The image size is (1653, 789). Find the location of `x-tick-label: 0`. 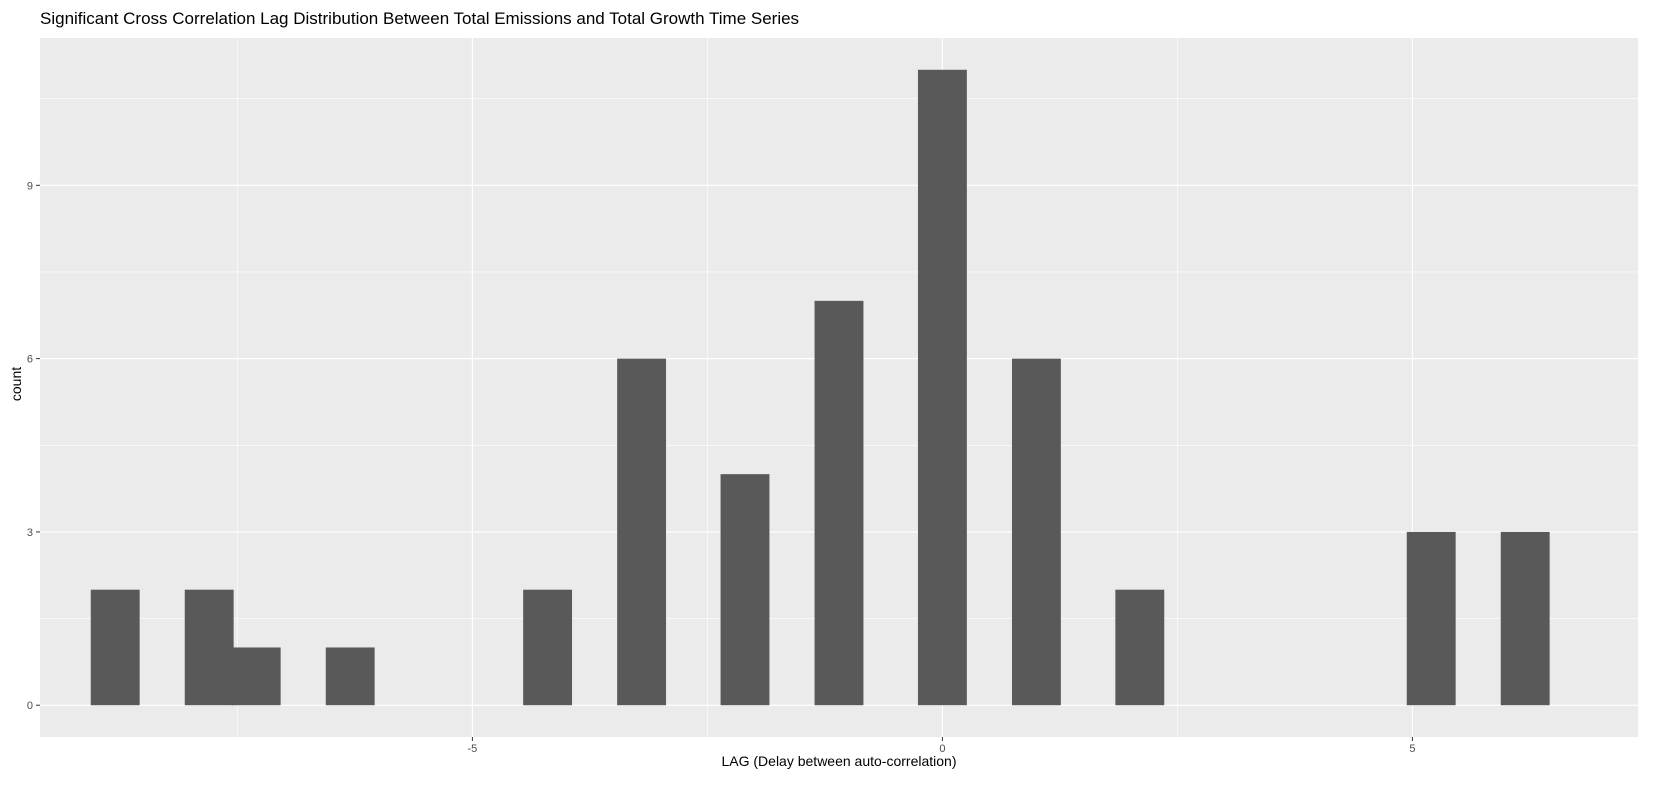

x-tick-label: 0 is located at coordinates (942, 749).